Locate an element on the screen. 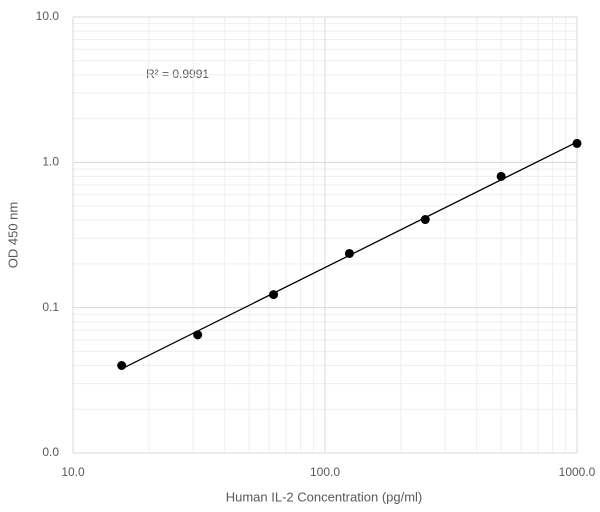 The image size is (600, 512). y-tick-label: 1.0 is located at coordinates (50, 162).